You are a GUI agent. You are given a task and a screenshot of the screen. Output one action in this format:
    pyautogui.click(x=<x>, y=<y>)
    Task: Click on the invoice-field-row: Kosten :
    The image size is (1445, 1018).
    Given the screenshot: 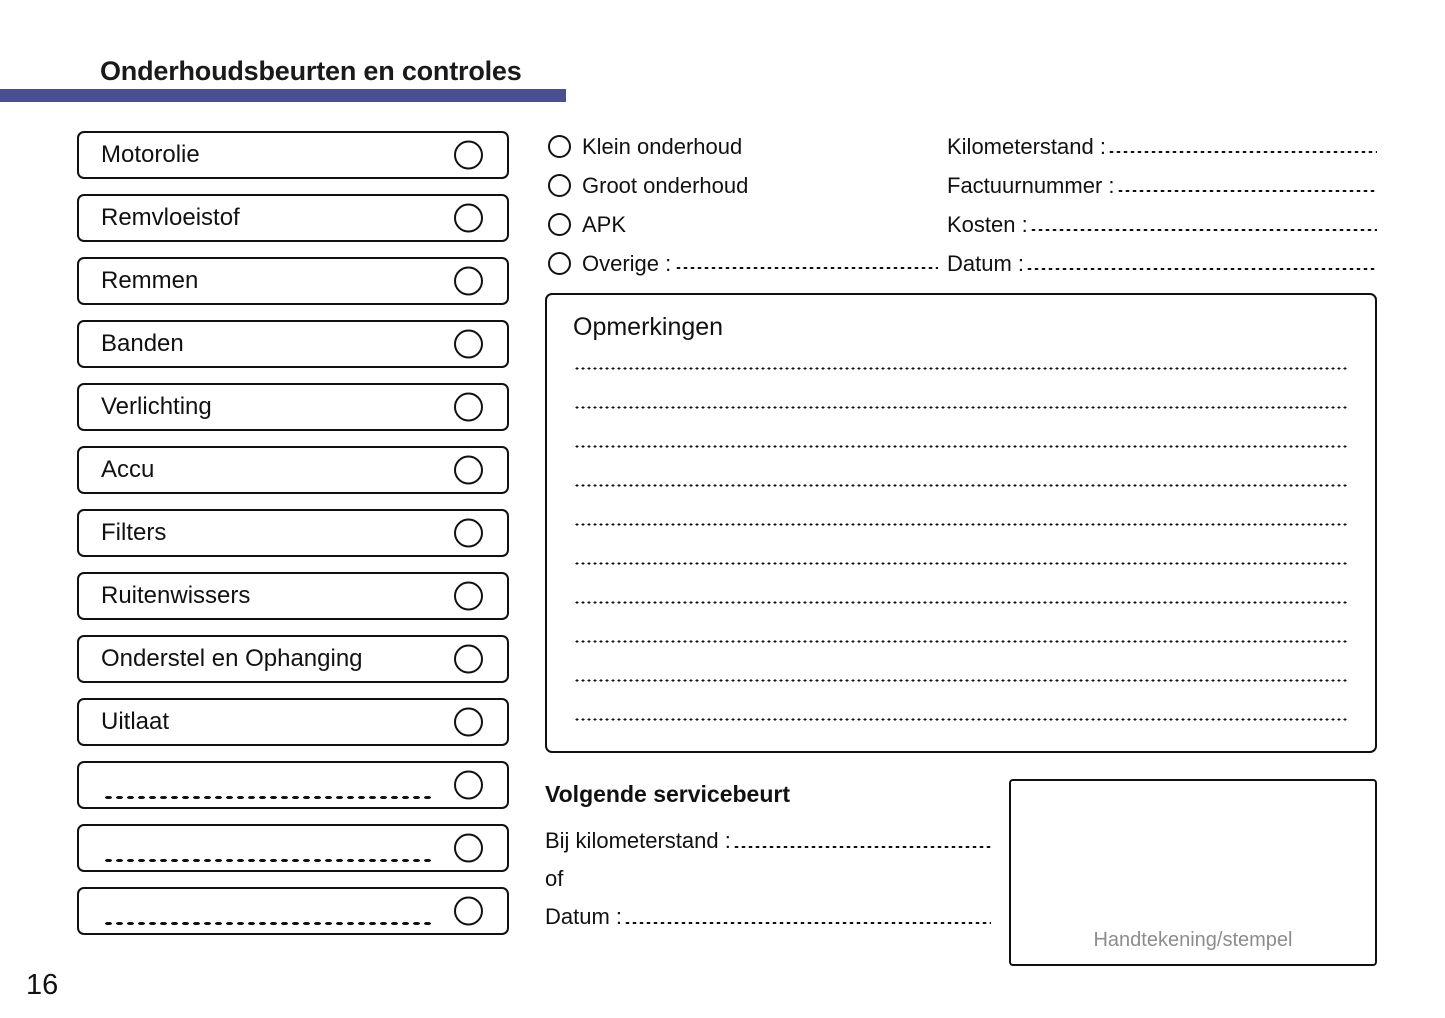 What is the action you would take?
    pyautogui.click(x=1162, y=224)
    